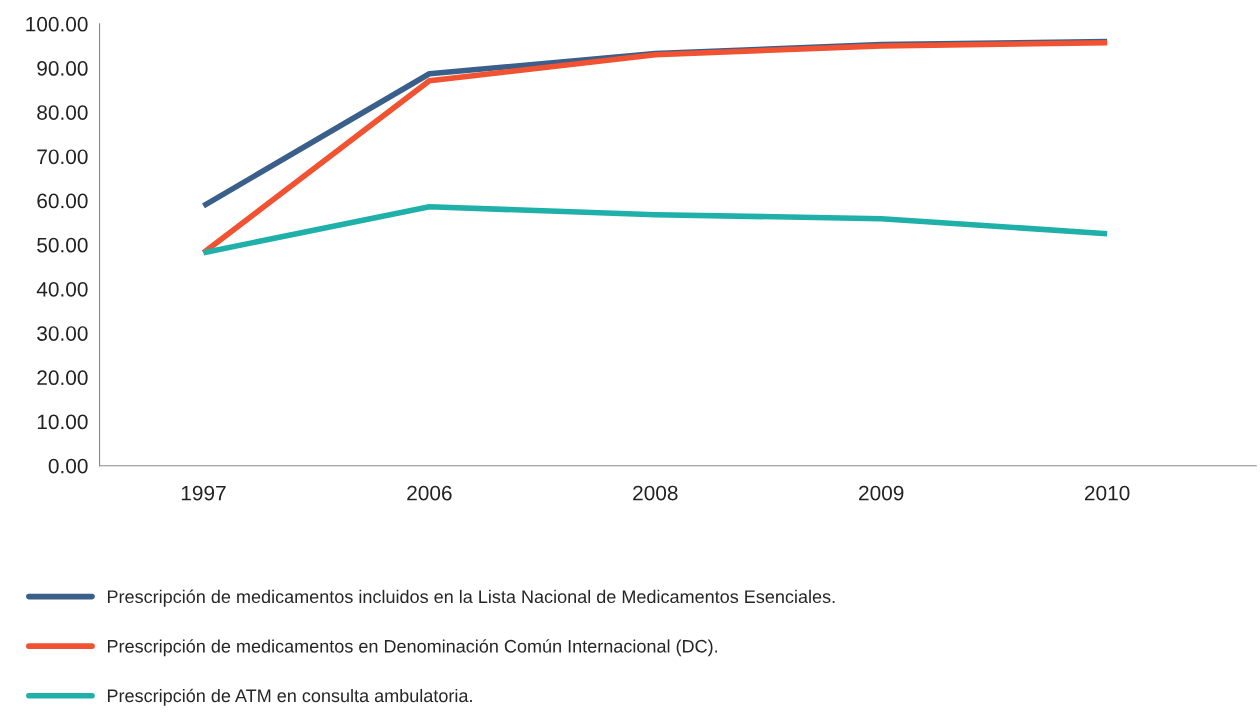 This screenshot has width=1260, height=722. What do you see at coordinates (62, 201) in the screenshot?
I see `y-tick-label: 60.00` at bounding box center [62, 201].